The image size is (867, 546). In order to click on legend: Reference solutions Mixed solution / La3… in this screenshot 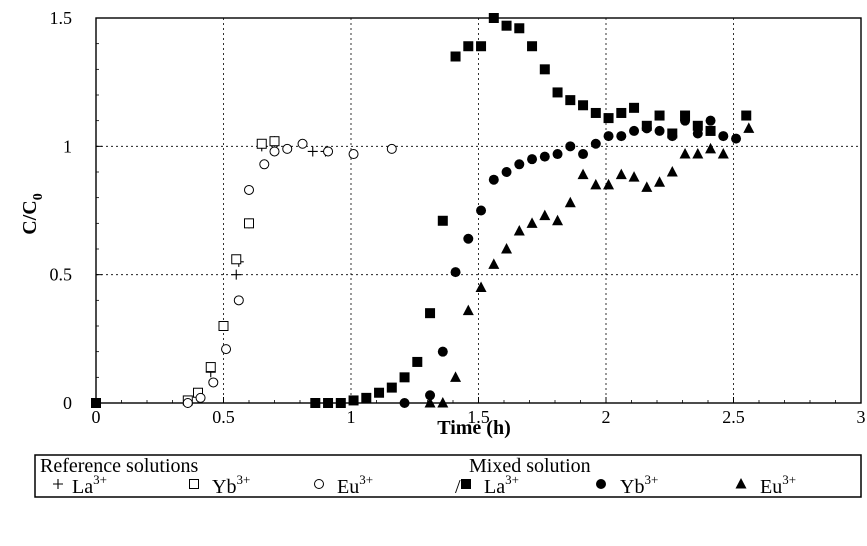, I will do `click(448, 476)`.